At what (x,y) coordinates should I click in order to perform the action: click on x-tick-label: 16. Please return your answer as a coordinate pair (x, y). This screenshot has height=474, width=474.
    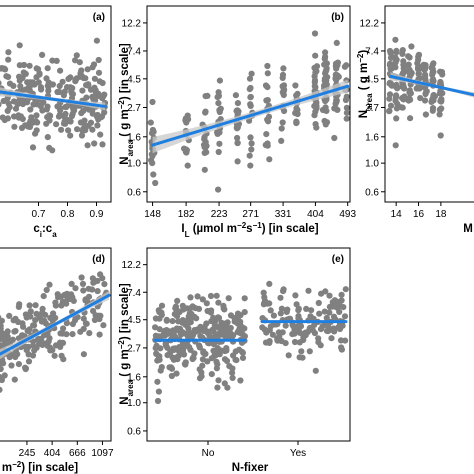
    Looking at the image, I should click on (419, 214).